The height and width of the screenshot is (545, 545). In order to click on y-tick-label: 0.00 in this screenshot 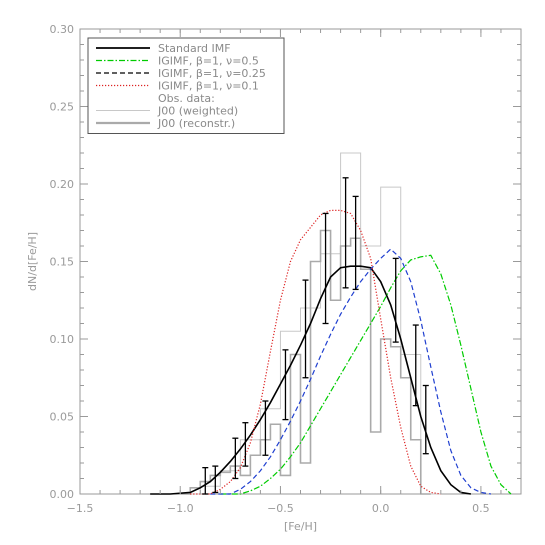, I will do `click(62, 494)`.